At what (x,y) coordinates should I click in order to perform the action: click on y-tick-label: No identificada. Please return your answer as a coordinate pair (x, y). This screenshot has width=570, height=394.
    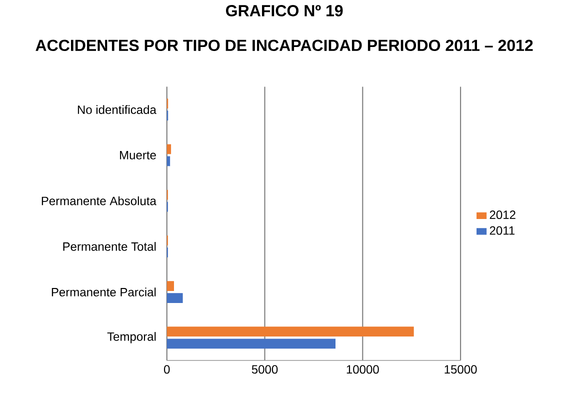
    Looking at the image, I should click on (117, 109).